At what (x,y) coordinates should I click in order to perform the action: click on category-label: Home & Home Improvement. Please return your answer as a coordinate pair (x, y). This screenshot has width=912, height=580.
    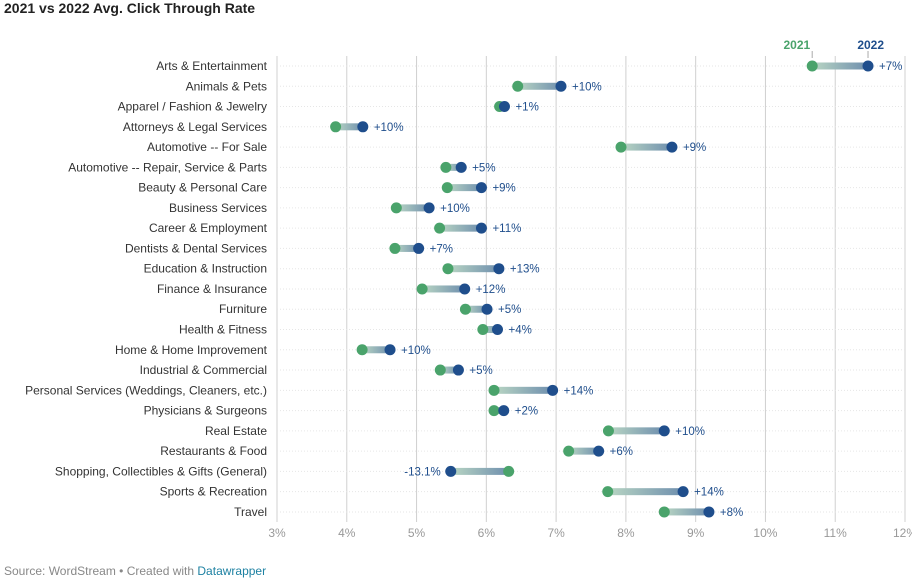
    Looking at the image, I should click on (191, 350).